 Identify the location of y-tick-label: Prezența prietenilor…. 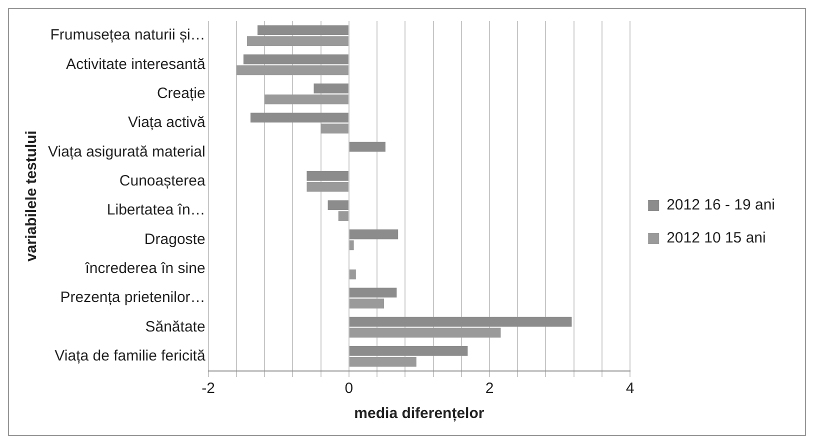
(133, 297).